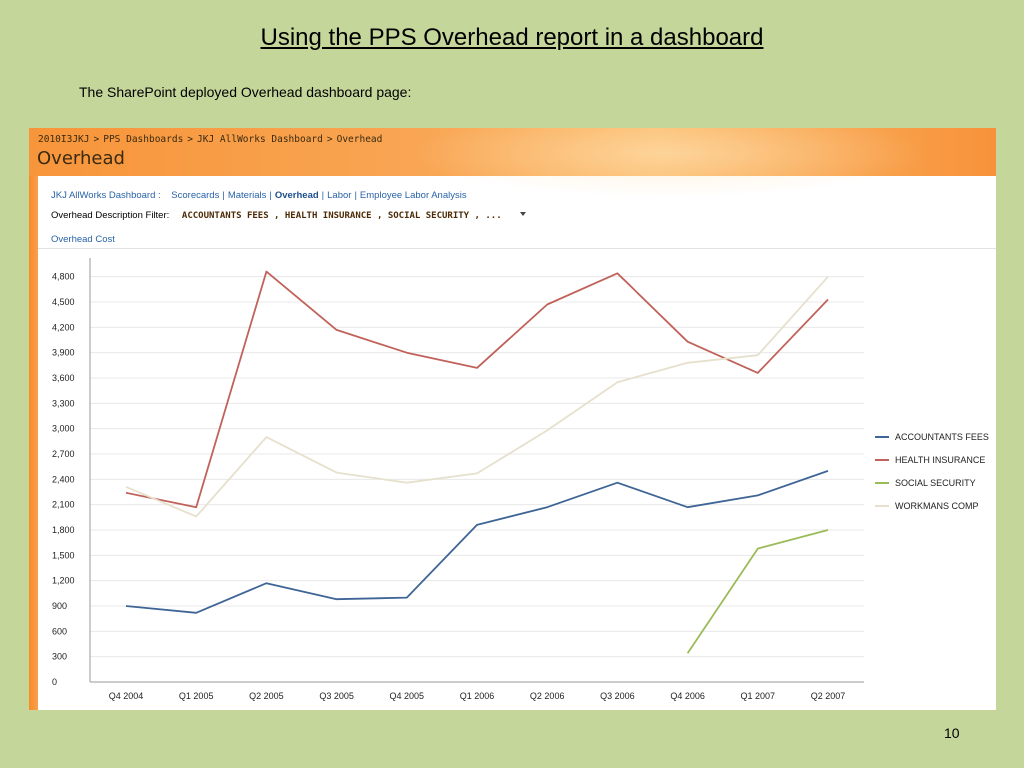  Describe the element at coordinates (59, 631) in the screenshot. I see `y-tick-label: 600` at that location.